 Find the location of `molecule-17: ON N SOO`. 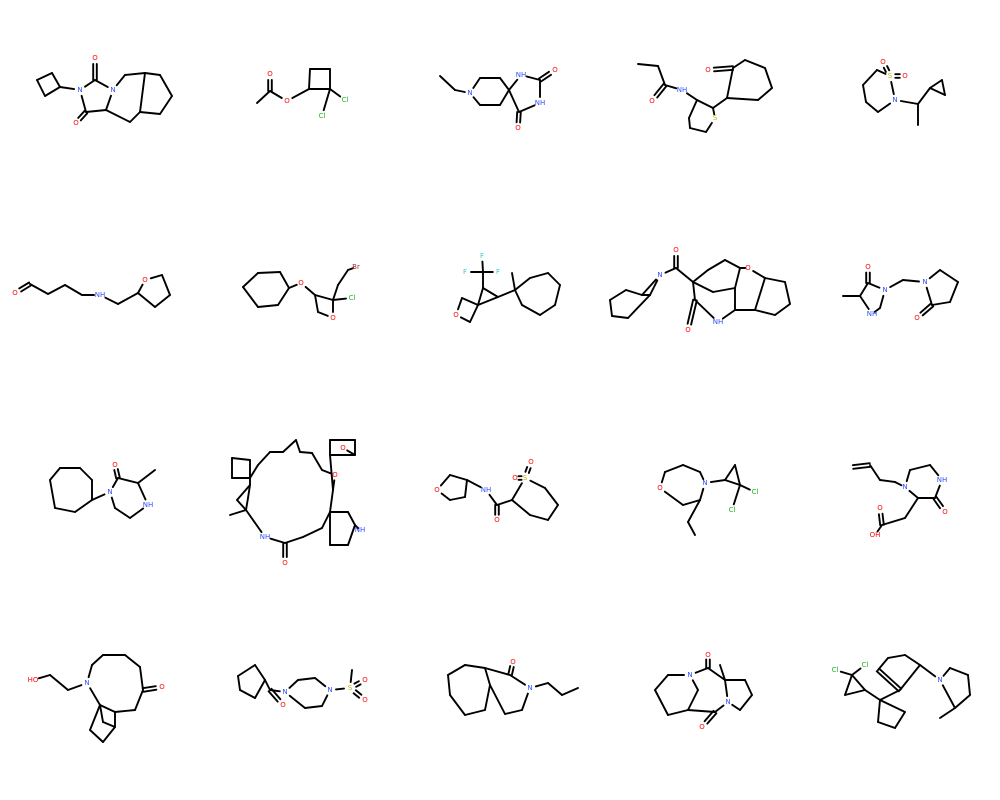

molecule-17: ON N SOO is located at coordinates (302, 686).